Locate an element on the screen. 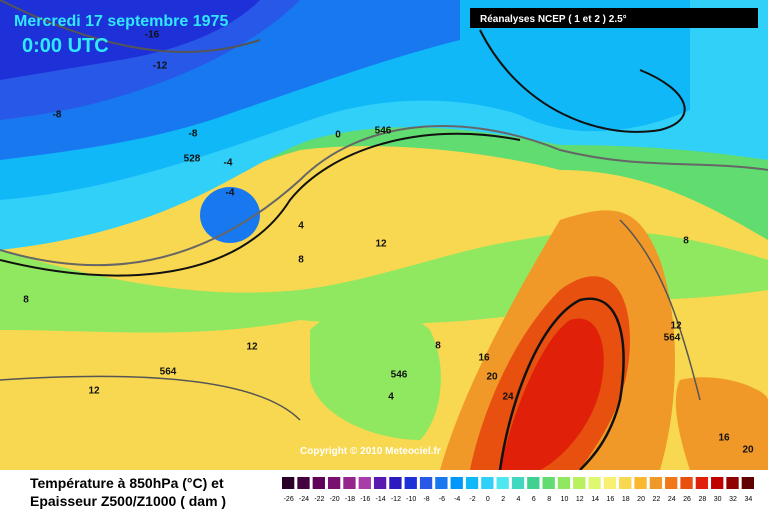  date: Mercredi 17 septembre 1975 is located at coordinates (121, 21).